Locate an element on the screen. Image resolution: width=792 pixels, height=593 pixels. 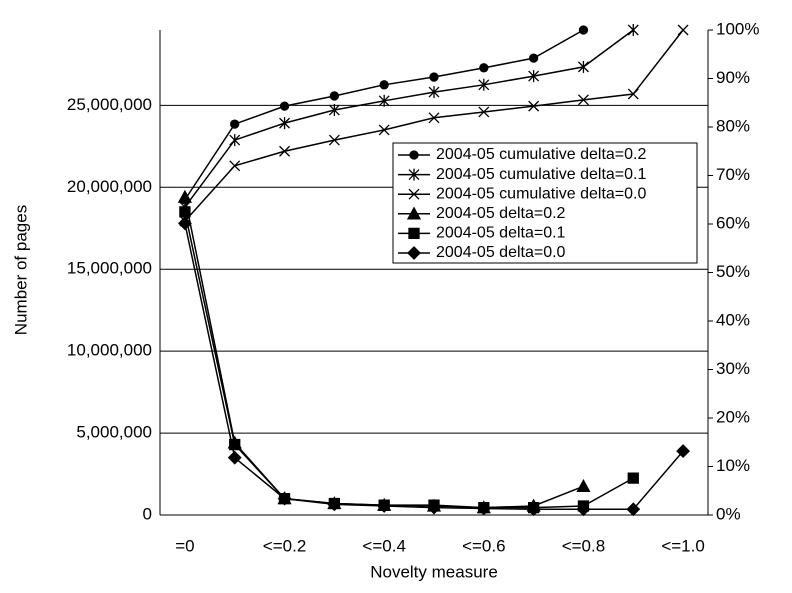
y-axis-label: Number of pages is located at coordinates (20, 270).